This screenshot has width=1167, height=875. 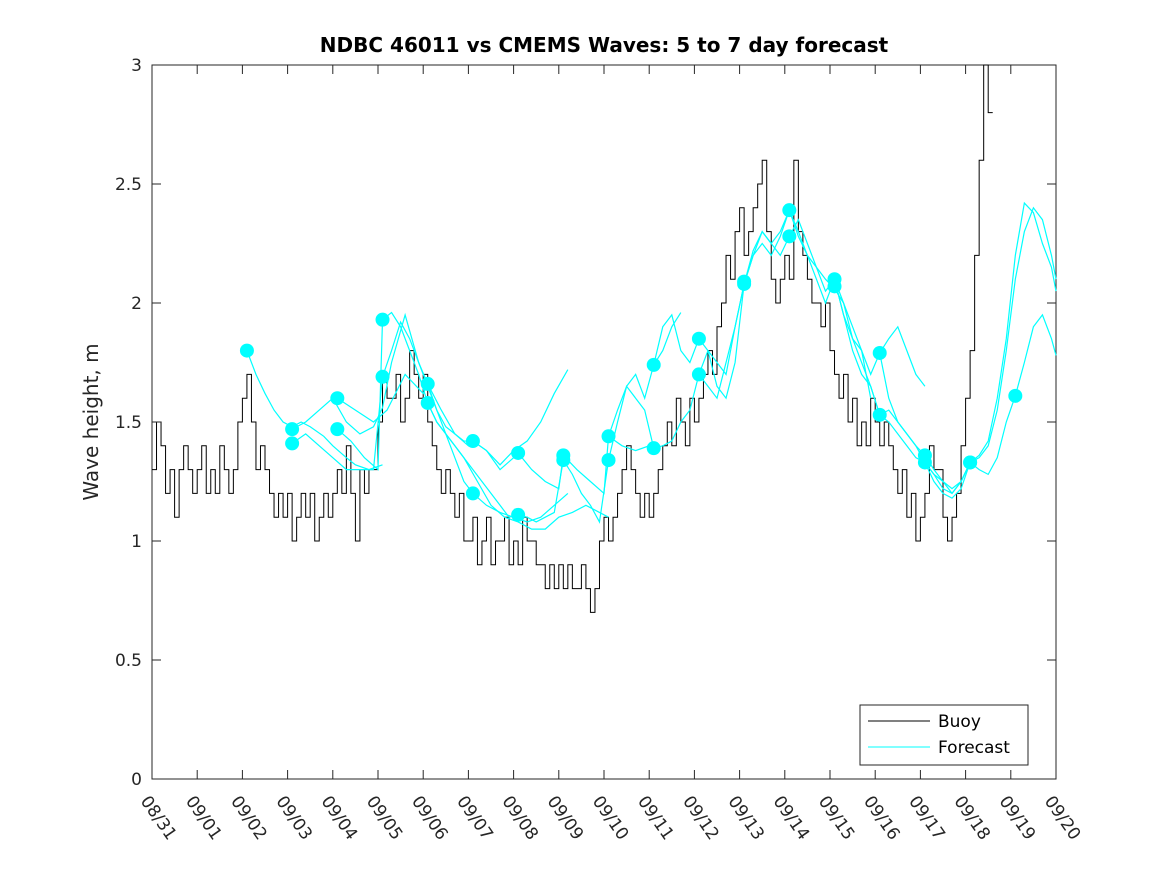 I want to click on y-tick-label: 3, so click(x=136, y=66).